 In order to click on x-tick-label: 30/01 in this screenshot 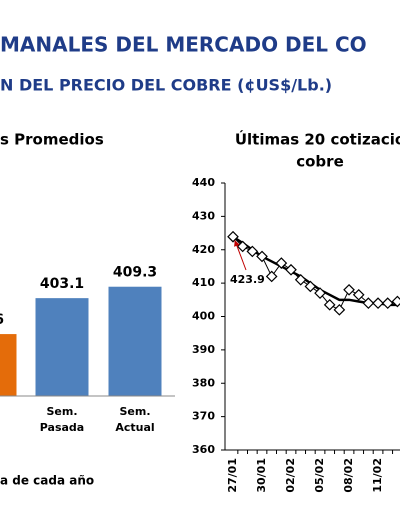, I will do `click(261, 475)`.